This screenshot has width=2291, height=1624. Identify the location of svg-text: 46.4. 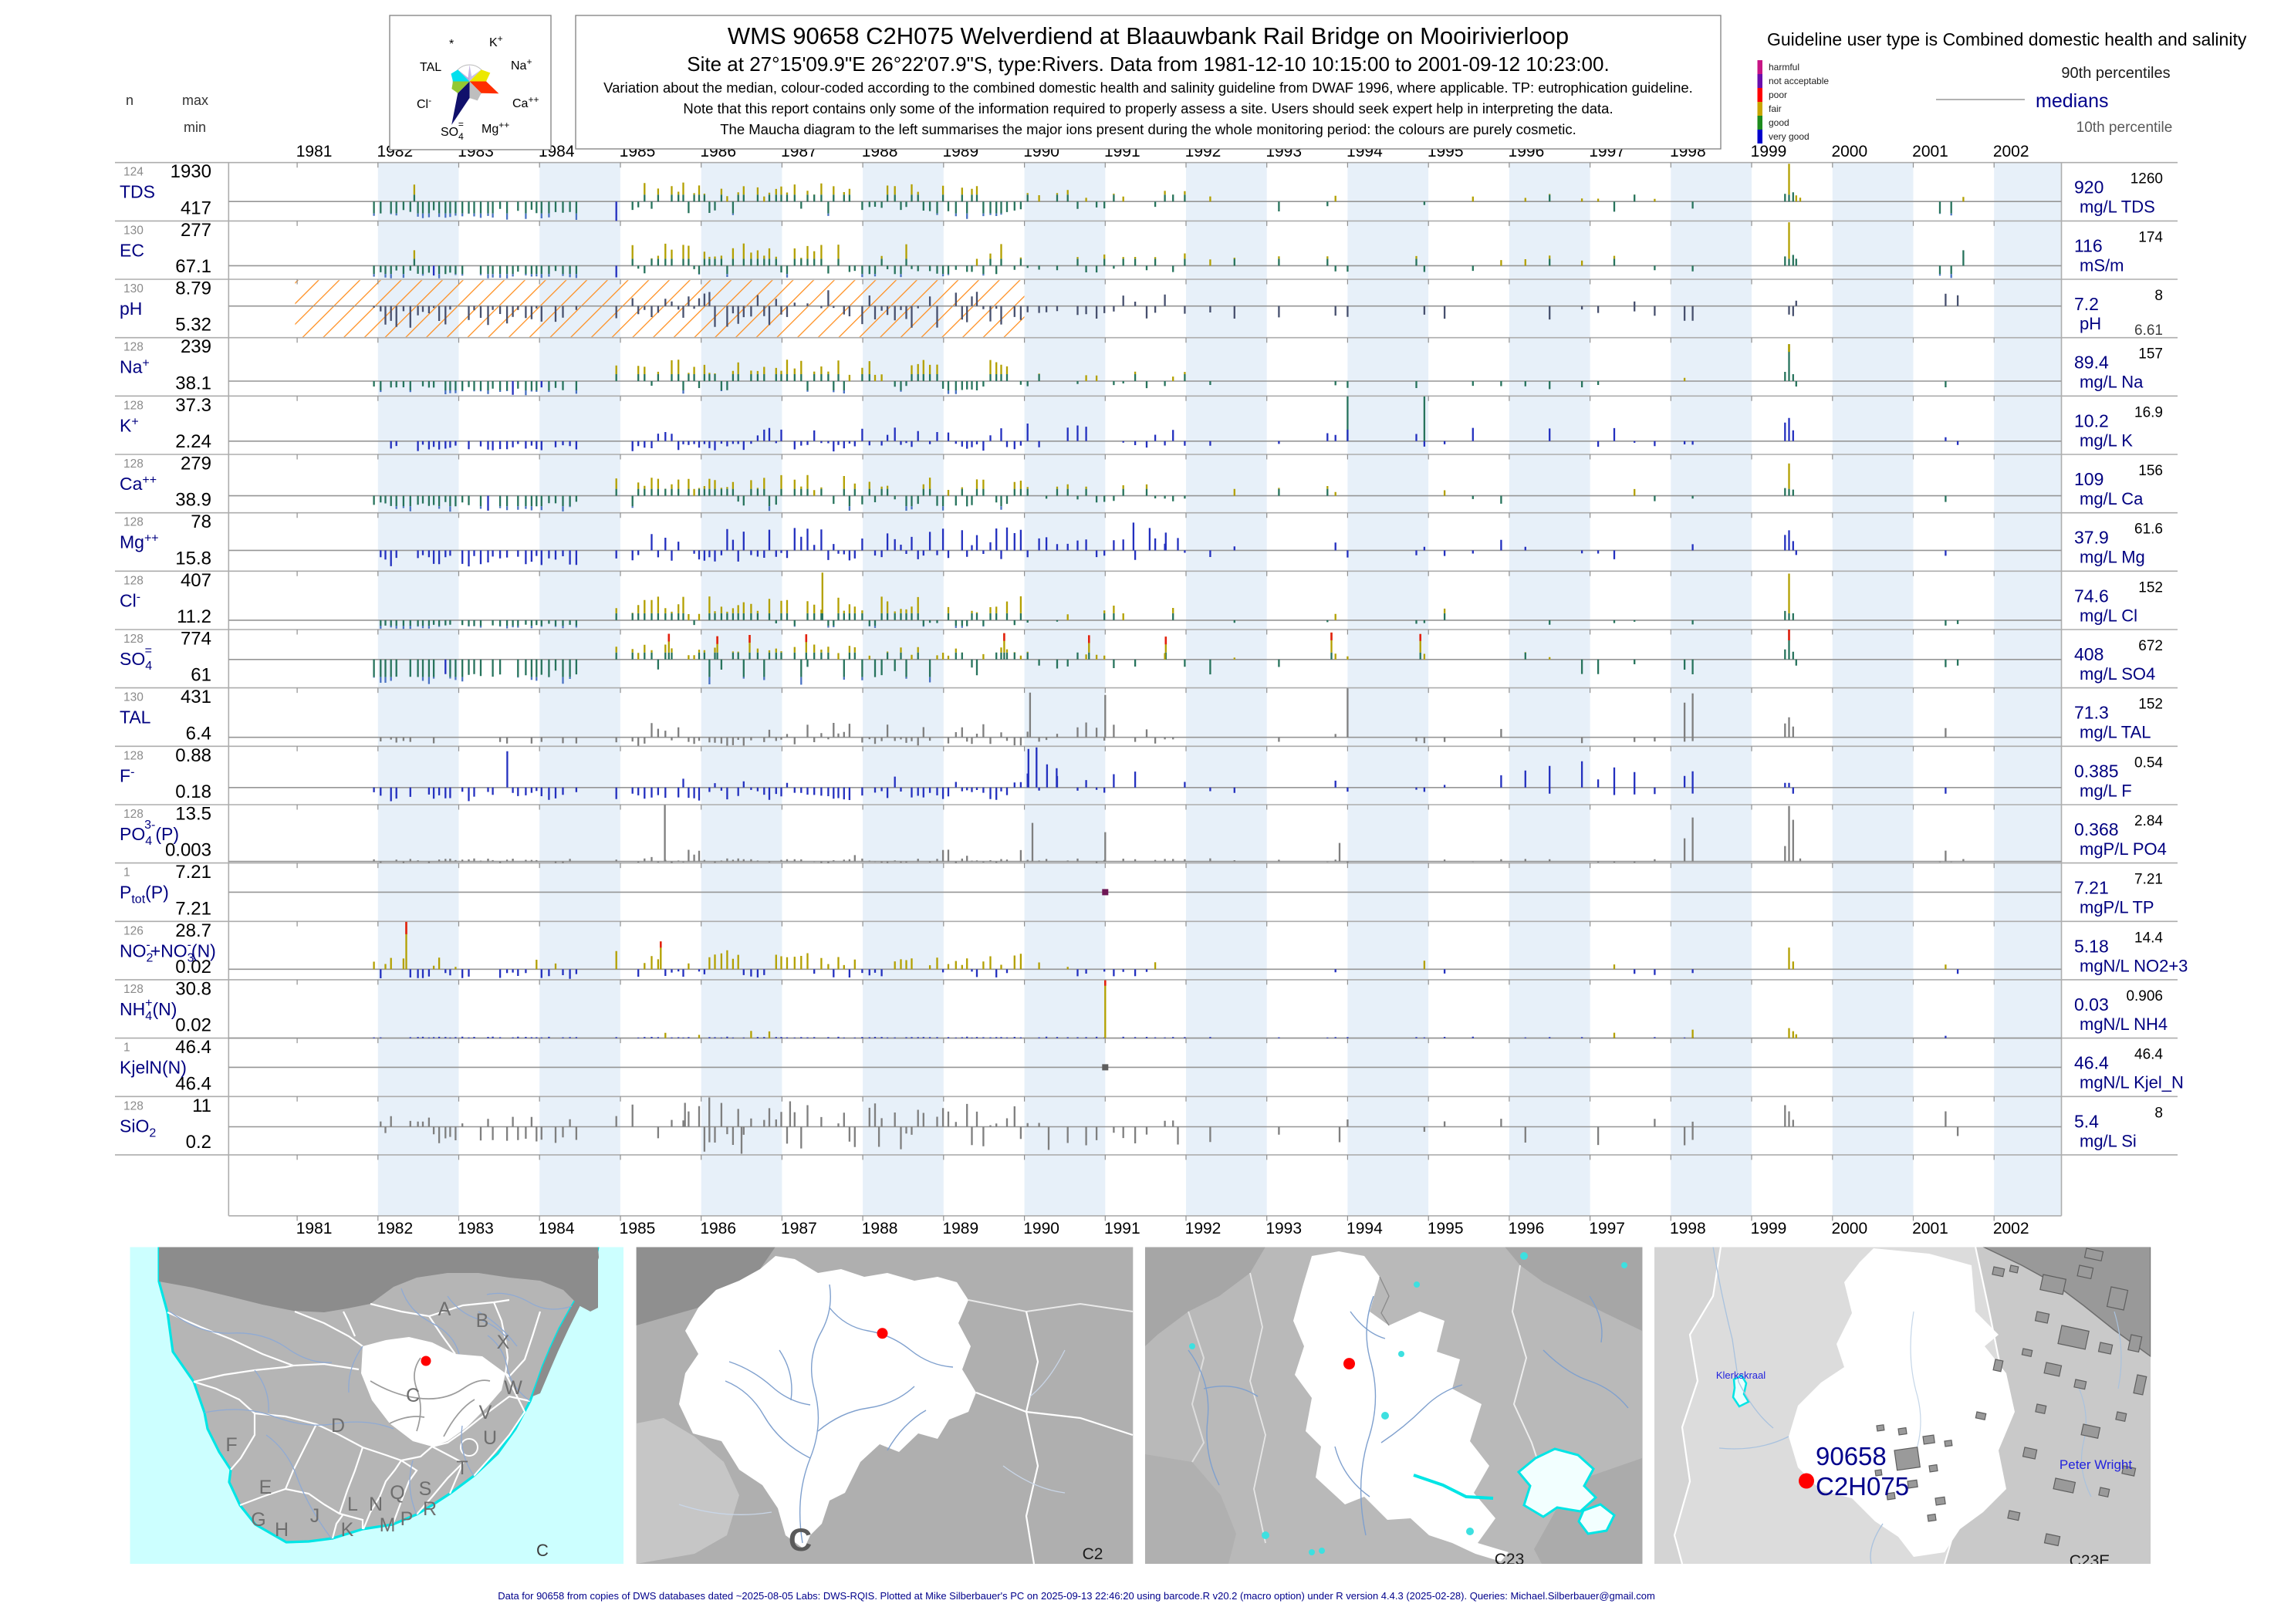
(2091, 1063).